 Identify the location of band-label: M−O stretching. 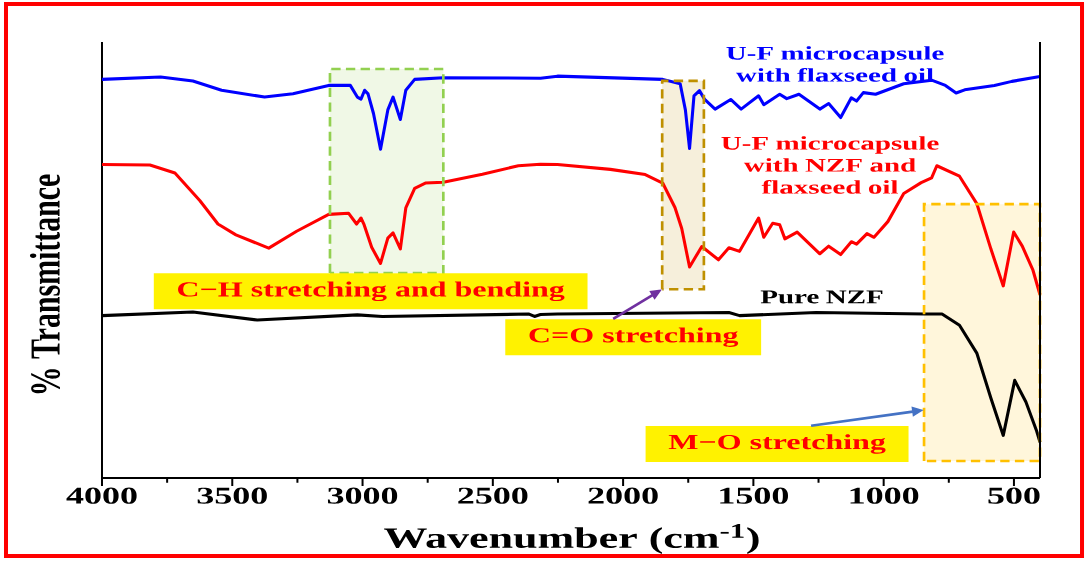
(777, 444).